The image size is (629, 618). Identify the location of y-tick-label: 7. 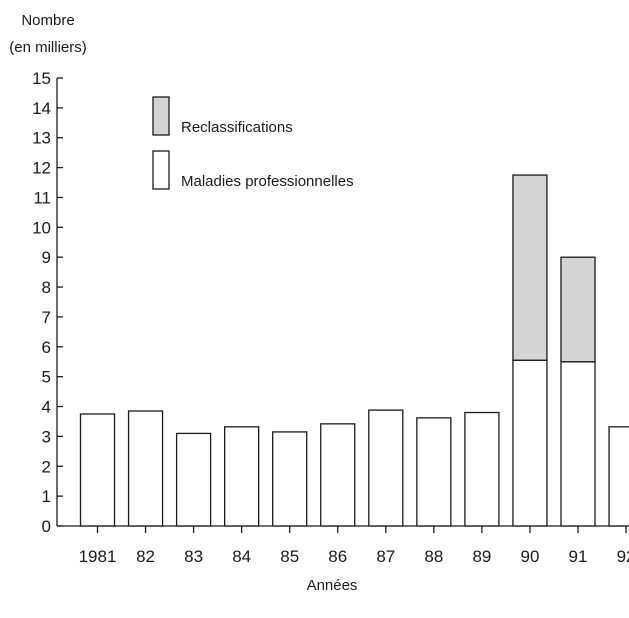
(46, 317).